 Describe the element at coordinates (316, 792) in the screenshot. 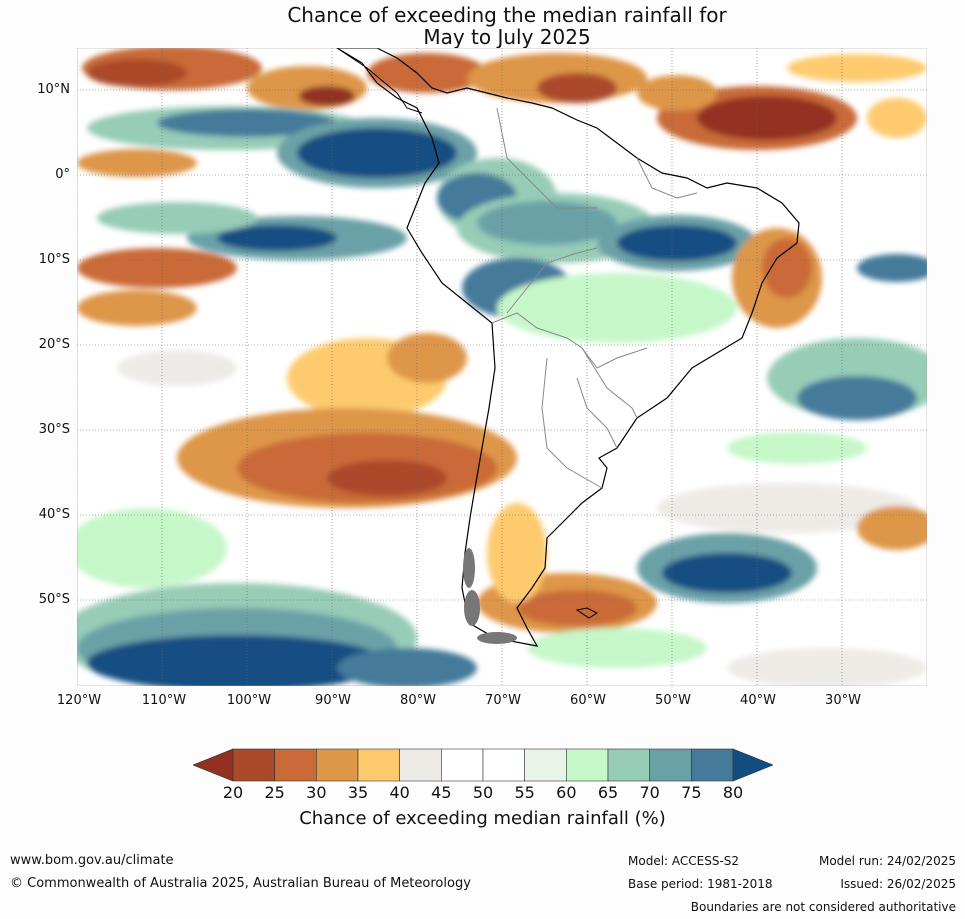

I see `colorbar-tick-label: 30` at that location.